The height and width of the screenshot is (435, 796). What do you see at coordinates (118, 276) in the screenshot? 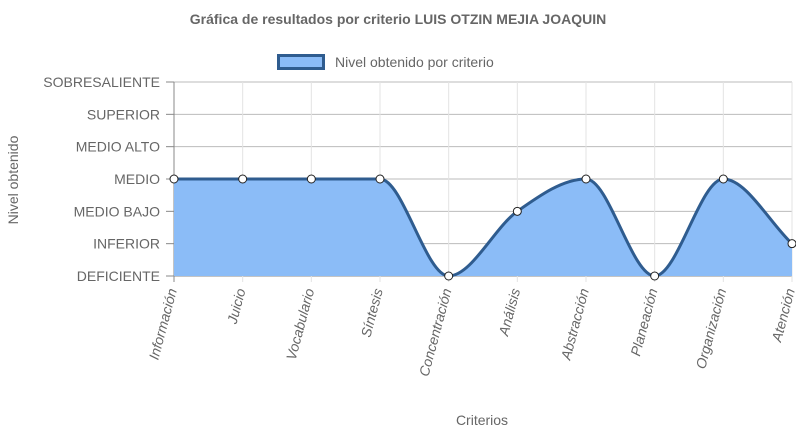
I see `y-tick-label: DEFICIENTE` at bounding box center [118, 276].